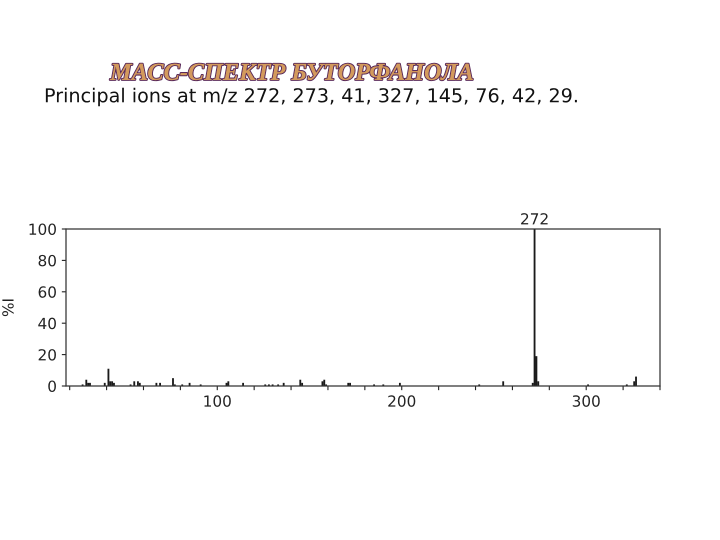 The height and width of the screenshot is (540, 720). Describe the element at coordinates (311, 97) in the screenshot. I see `chart-subtitle: Principal ions at m/z 272, 273, 41, 327, 145, 76, 42, 29.` at that location.